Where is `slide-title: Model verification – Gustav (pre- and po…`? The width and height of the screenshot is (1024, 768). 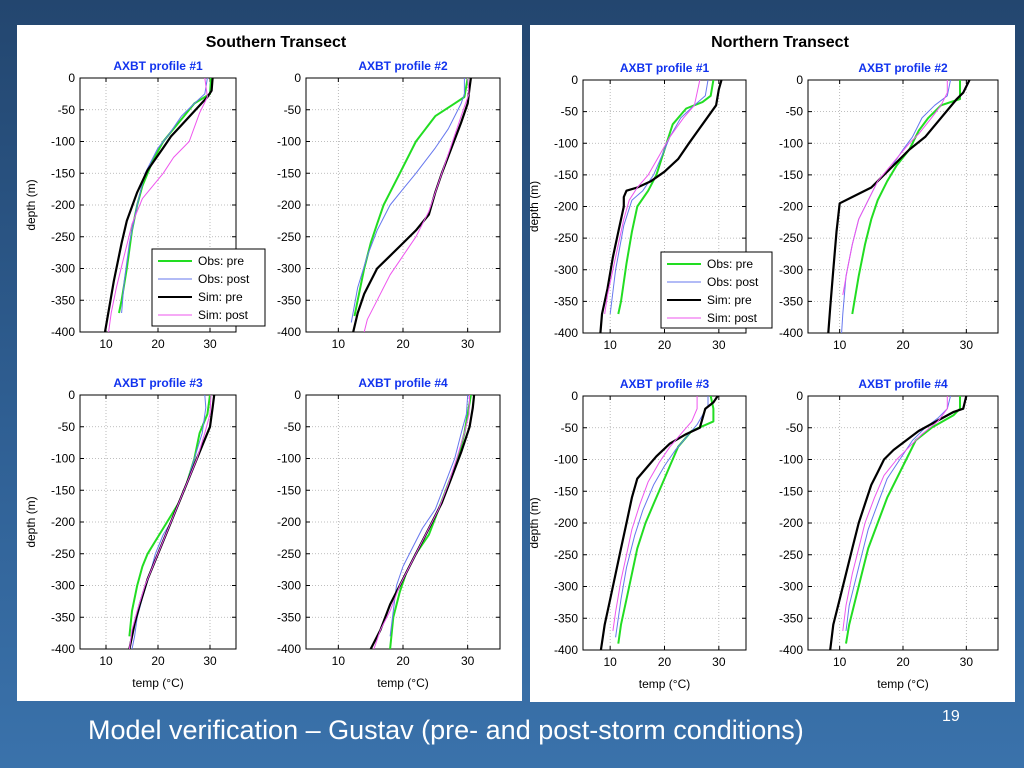
slide-title: Model verification – Gustav (pre- and po… is located at coordinates (446, 730).